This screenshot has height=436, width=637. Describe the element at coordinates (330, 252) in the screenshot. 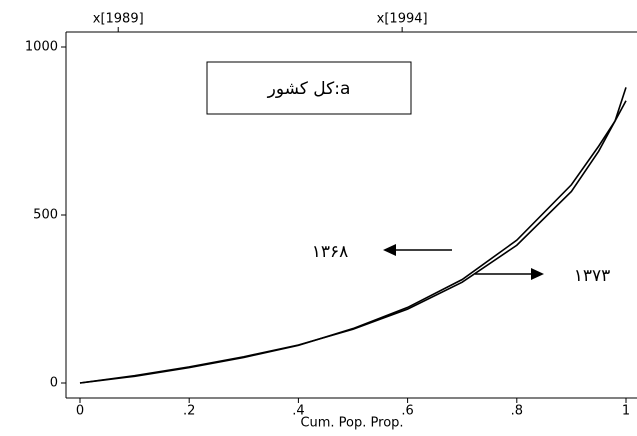

I see `annotation-label: ۱۳۶۸` at that location.